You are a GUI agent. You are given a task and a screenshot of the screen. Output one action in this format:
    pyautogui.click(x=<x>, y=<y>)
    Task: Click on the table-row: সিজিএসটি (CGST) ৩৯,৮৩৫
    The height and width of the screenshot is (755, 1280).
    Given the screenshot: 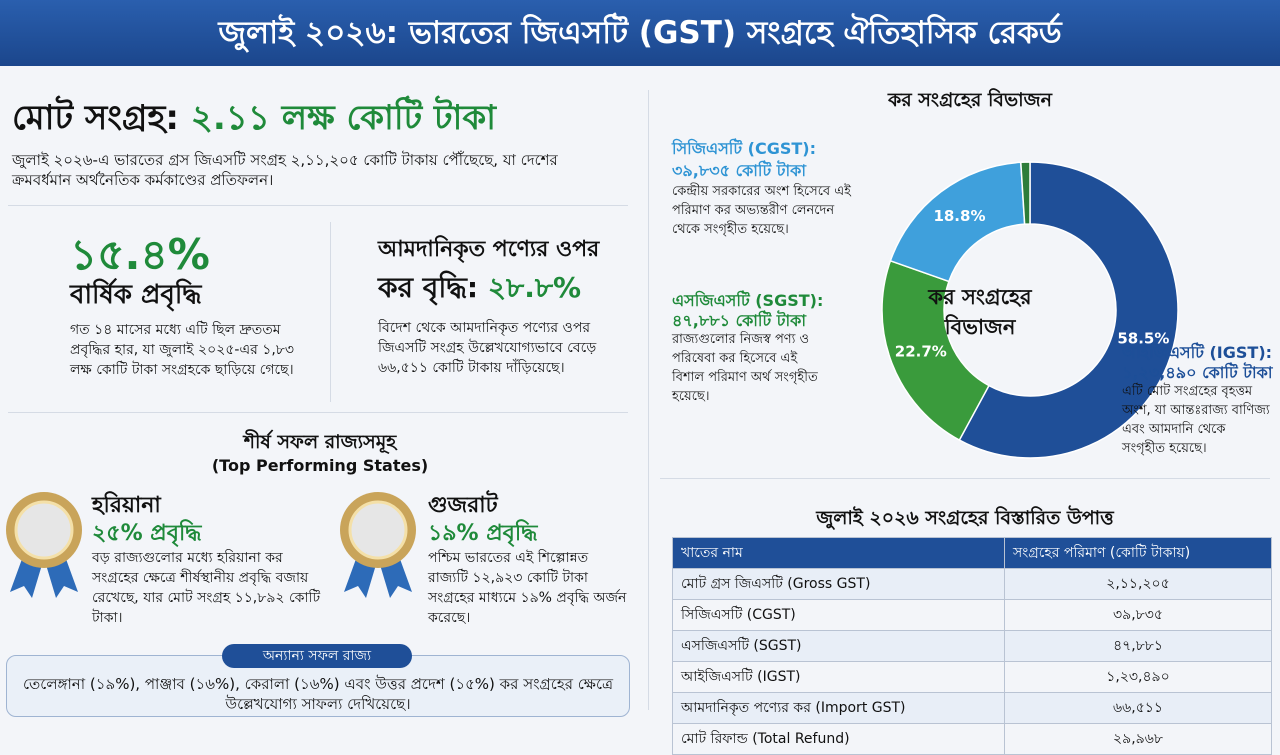 What is the action you would take?
    pyautogui.click(x=971, y=615)
    